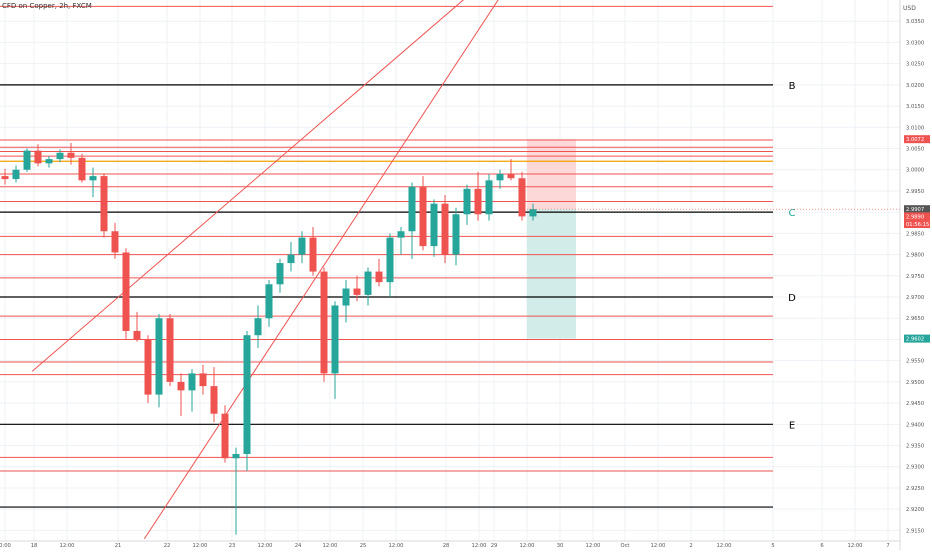  What do you see at coordinates (118, 546) in the screenshot?
I see `x-tick-label: 21` at bounding box center [118, 546].